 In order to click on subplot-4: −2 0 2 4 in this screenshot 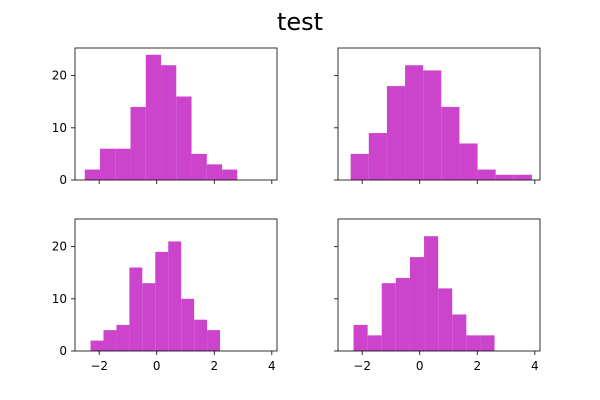, I will do `click(437, 295)`.